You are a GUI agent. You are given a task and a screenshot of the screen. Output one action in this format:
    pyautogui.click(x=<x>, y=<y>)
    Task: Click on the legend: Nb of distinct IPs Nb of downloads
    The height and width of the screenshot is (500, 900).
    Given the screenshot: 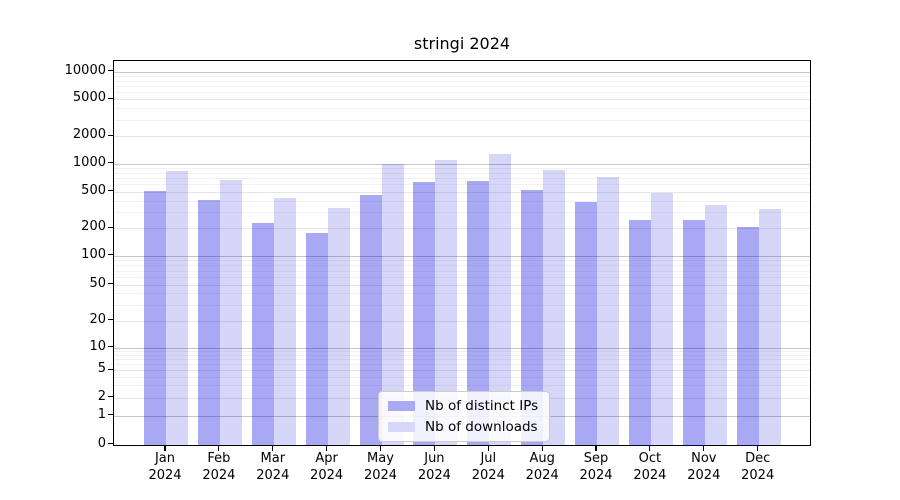 What is the action you would take?
    pyautogui.click(x=464, y=416)
    